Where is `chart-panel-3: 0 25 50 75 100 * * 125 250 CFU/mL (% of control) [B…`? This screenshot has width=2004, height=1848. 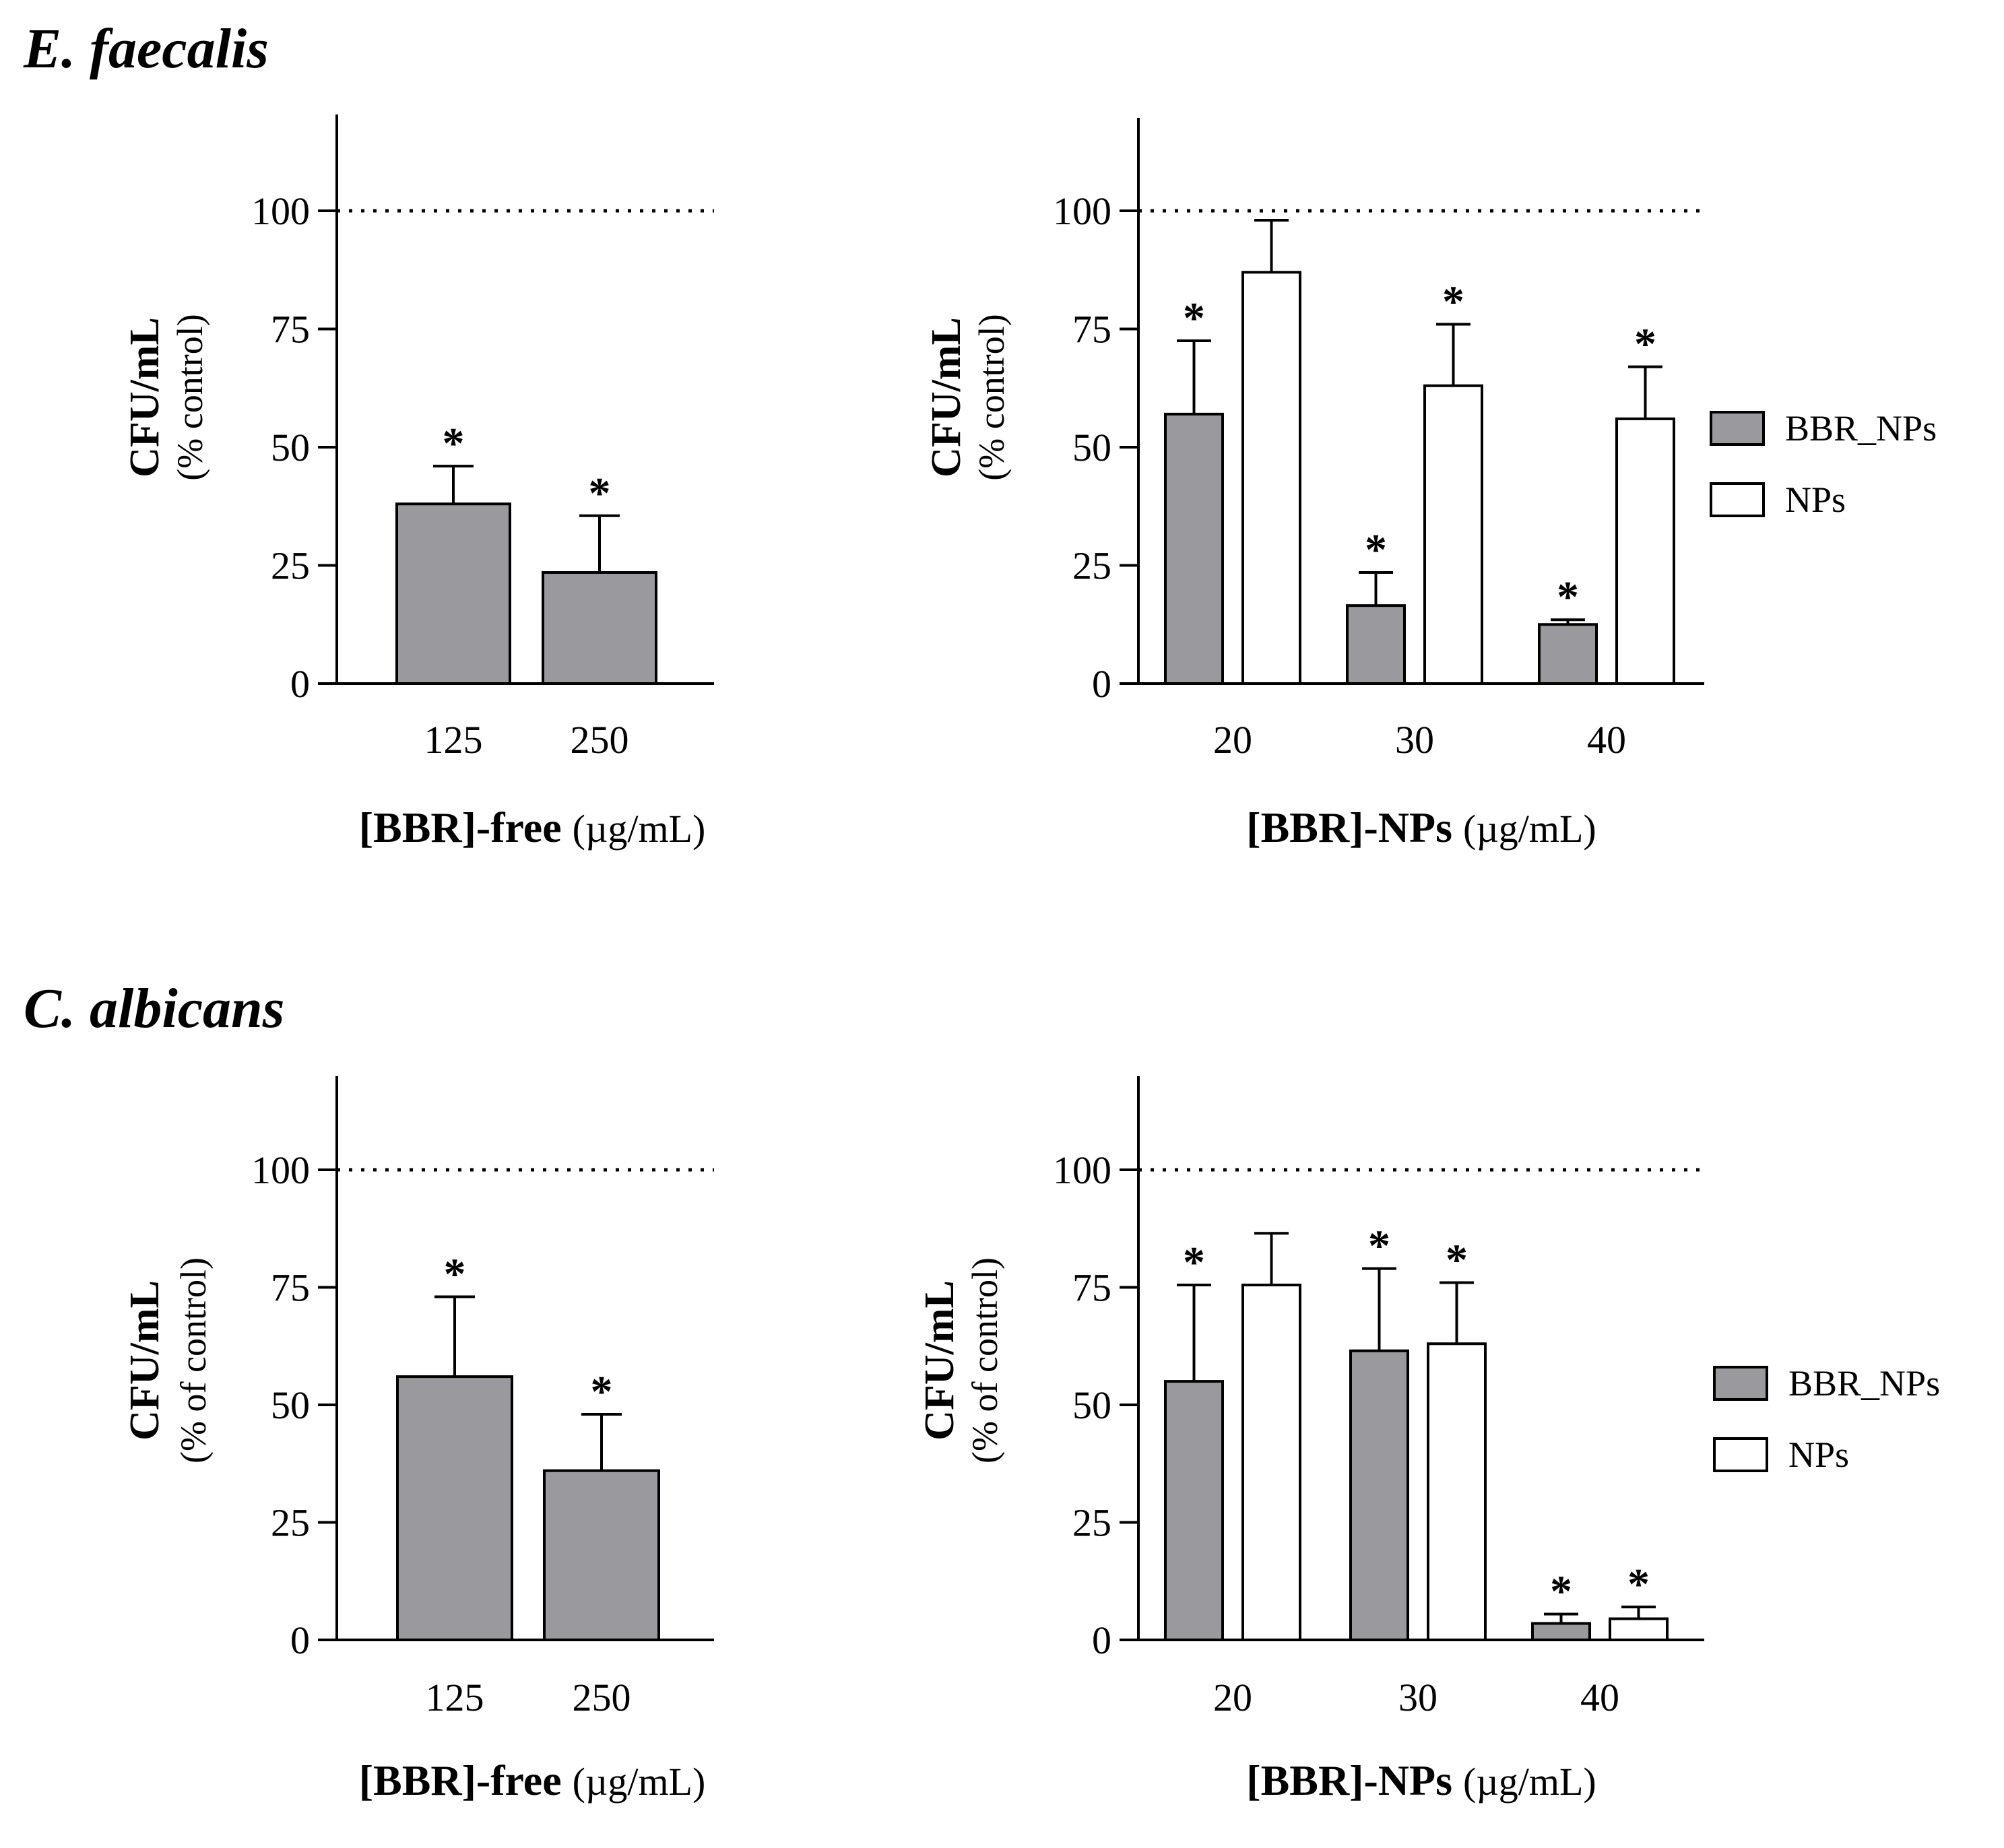 chart-panel-3: 0 25 50 75 100 * * 125 250 CFU/mL (% of control) [B… is located at coordinates (418, 1440).